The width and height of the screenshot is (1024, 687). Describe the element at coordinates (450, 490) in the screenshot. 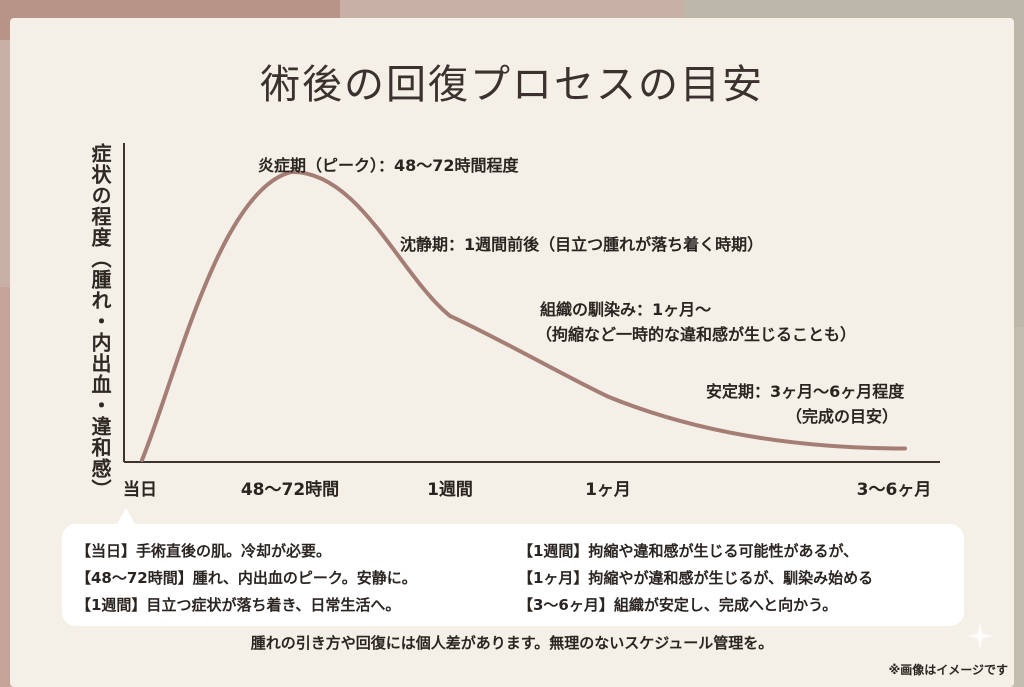

I see `x-tick-label: 1週間` at that location.